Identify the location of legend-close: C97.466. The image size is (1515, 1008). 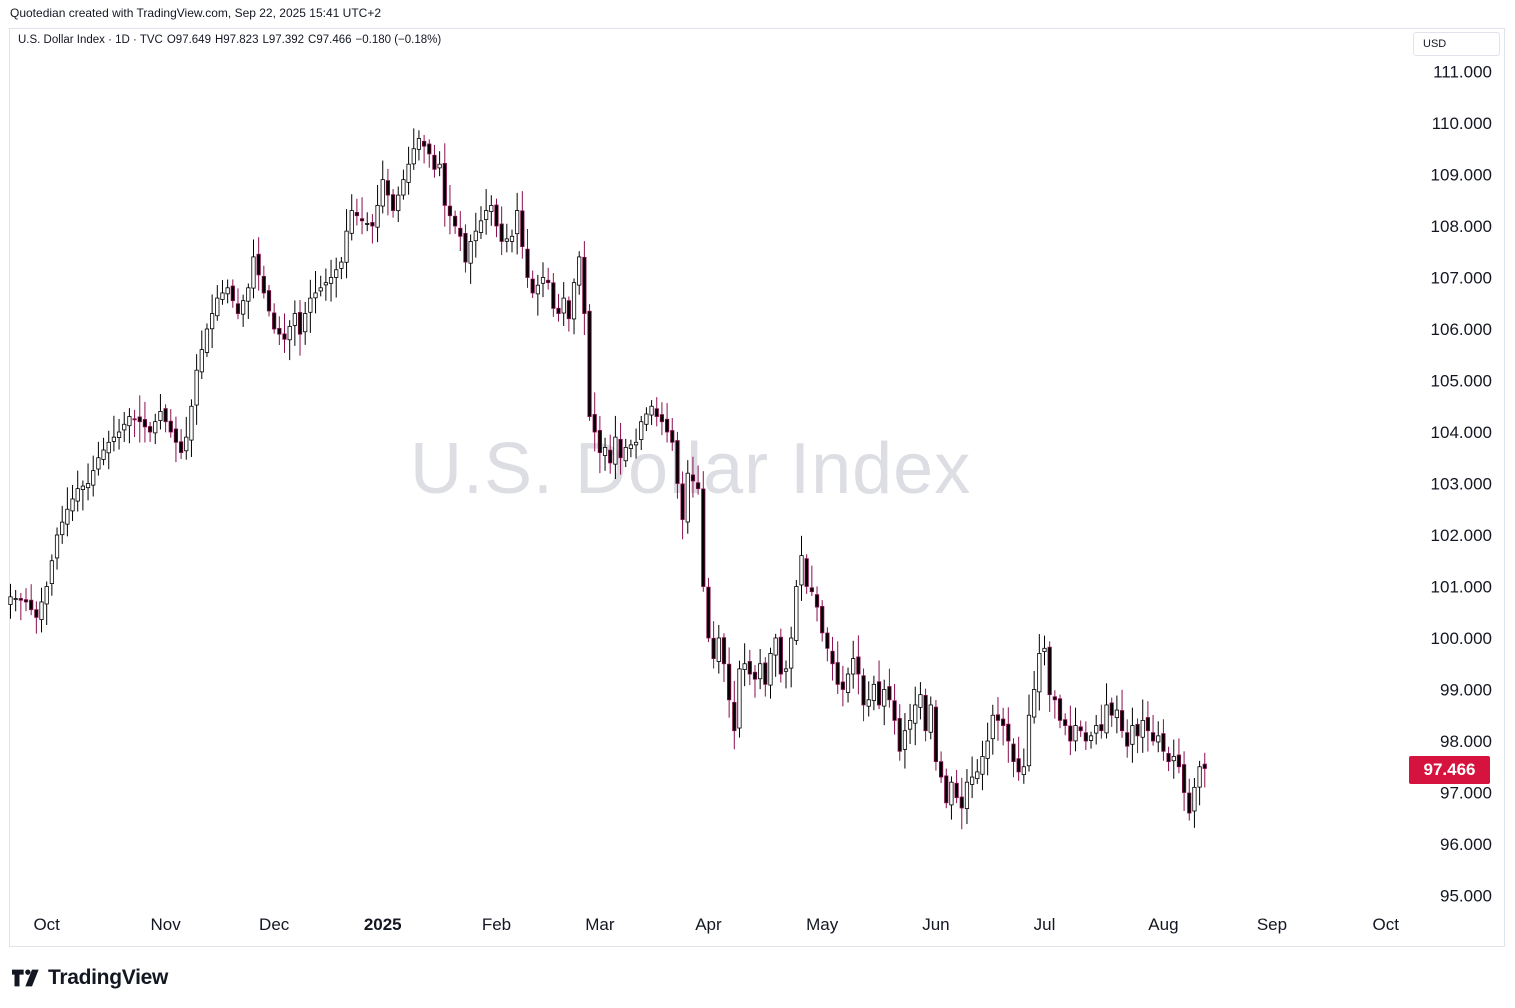
(330, 40).